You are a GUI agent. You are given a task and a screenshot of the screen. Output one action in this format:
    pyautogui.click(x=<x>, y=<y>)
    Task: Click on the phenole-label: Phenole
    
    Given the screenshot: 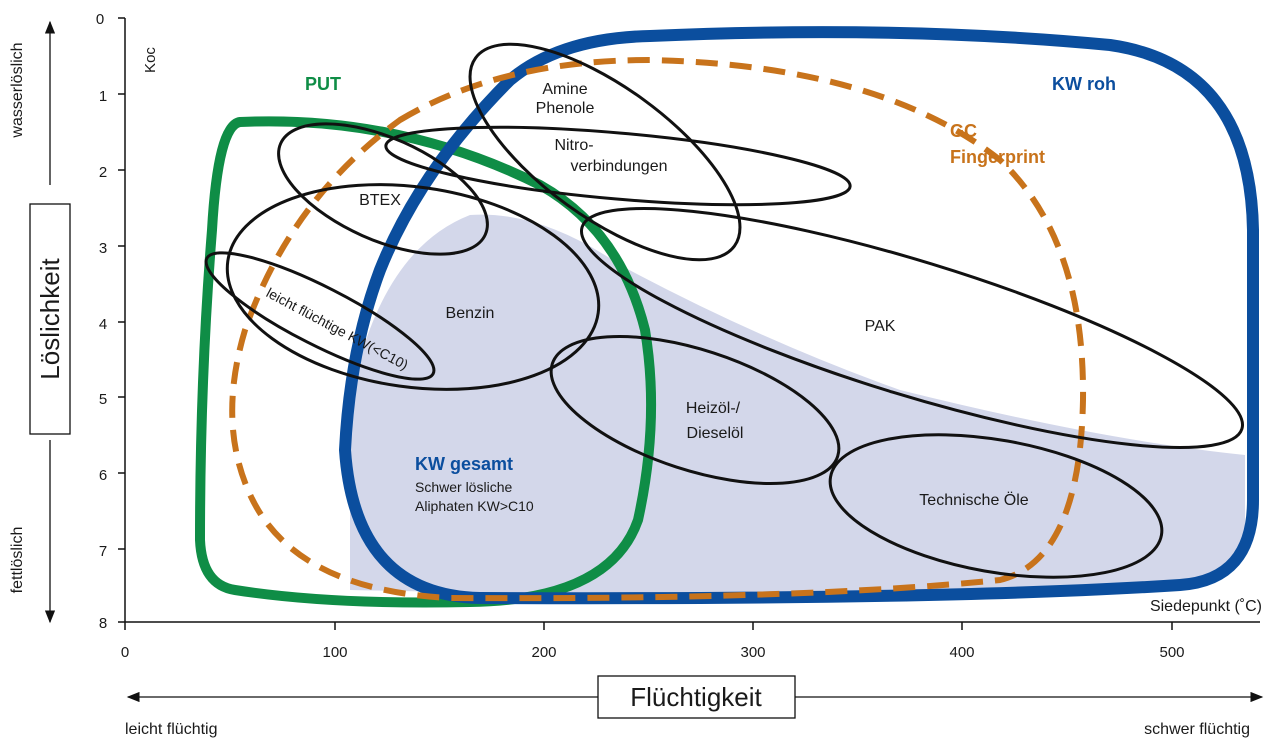 What is the action you would take?
    pyautogui.click(x=565, y=108)
    